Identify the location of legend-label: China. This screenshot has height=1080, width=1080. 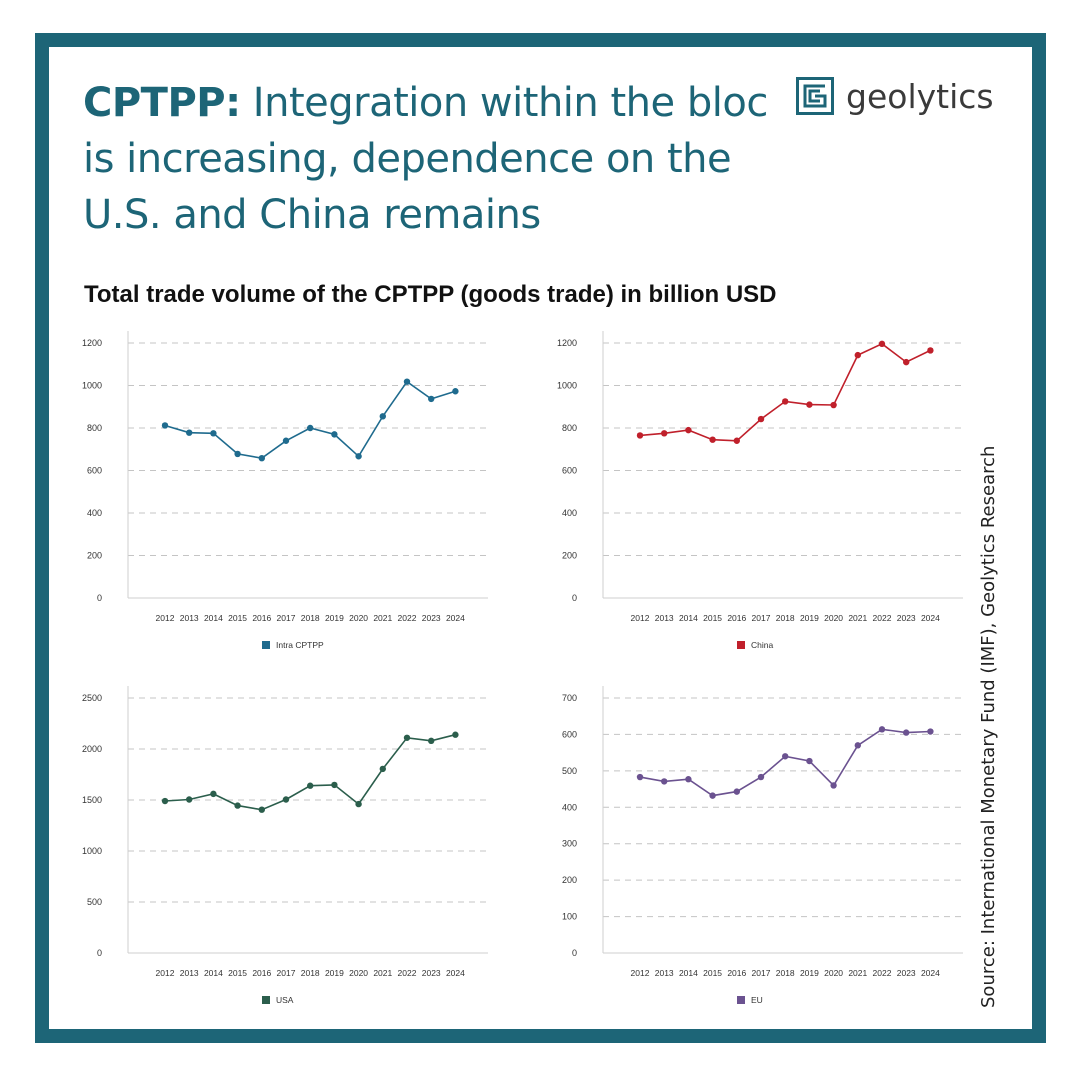
(762, 645).